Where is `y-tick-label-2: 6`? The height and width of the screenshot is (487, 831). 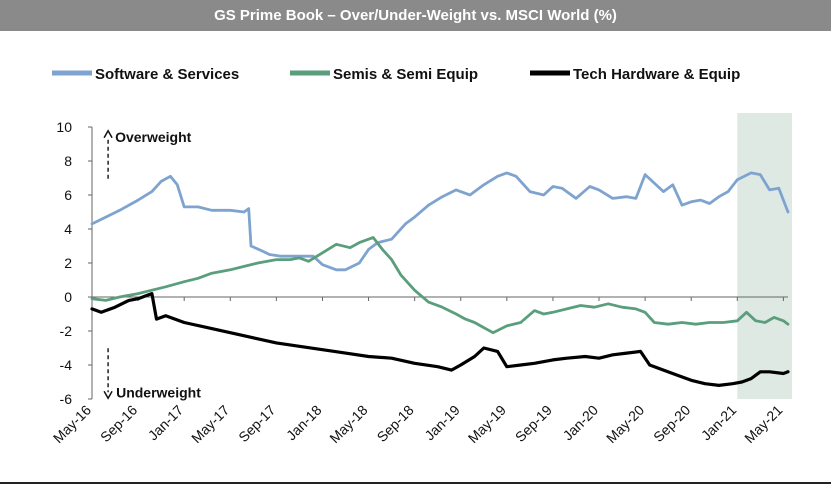 y-tick-label-2: 6 is located at coordinates (68, 195).